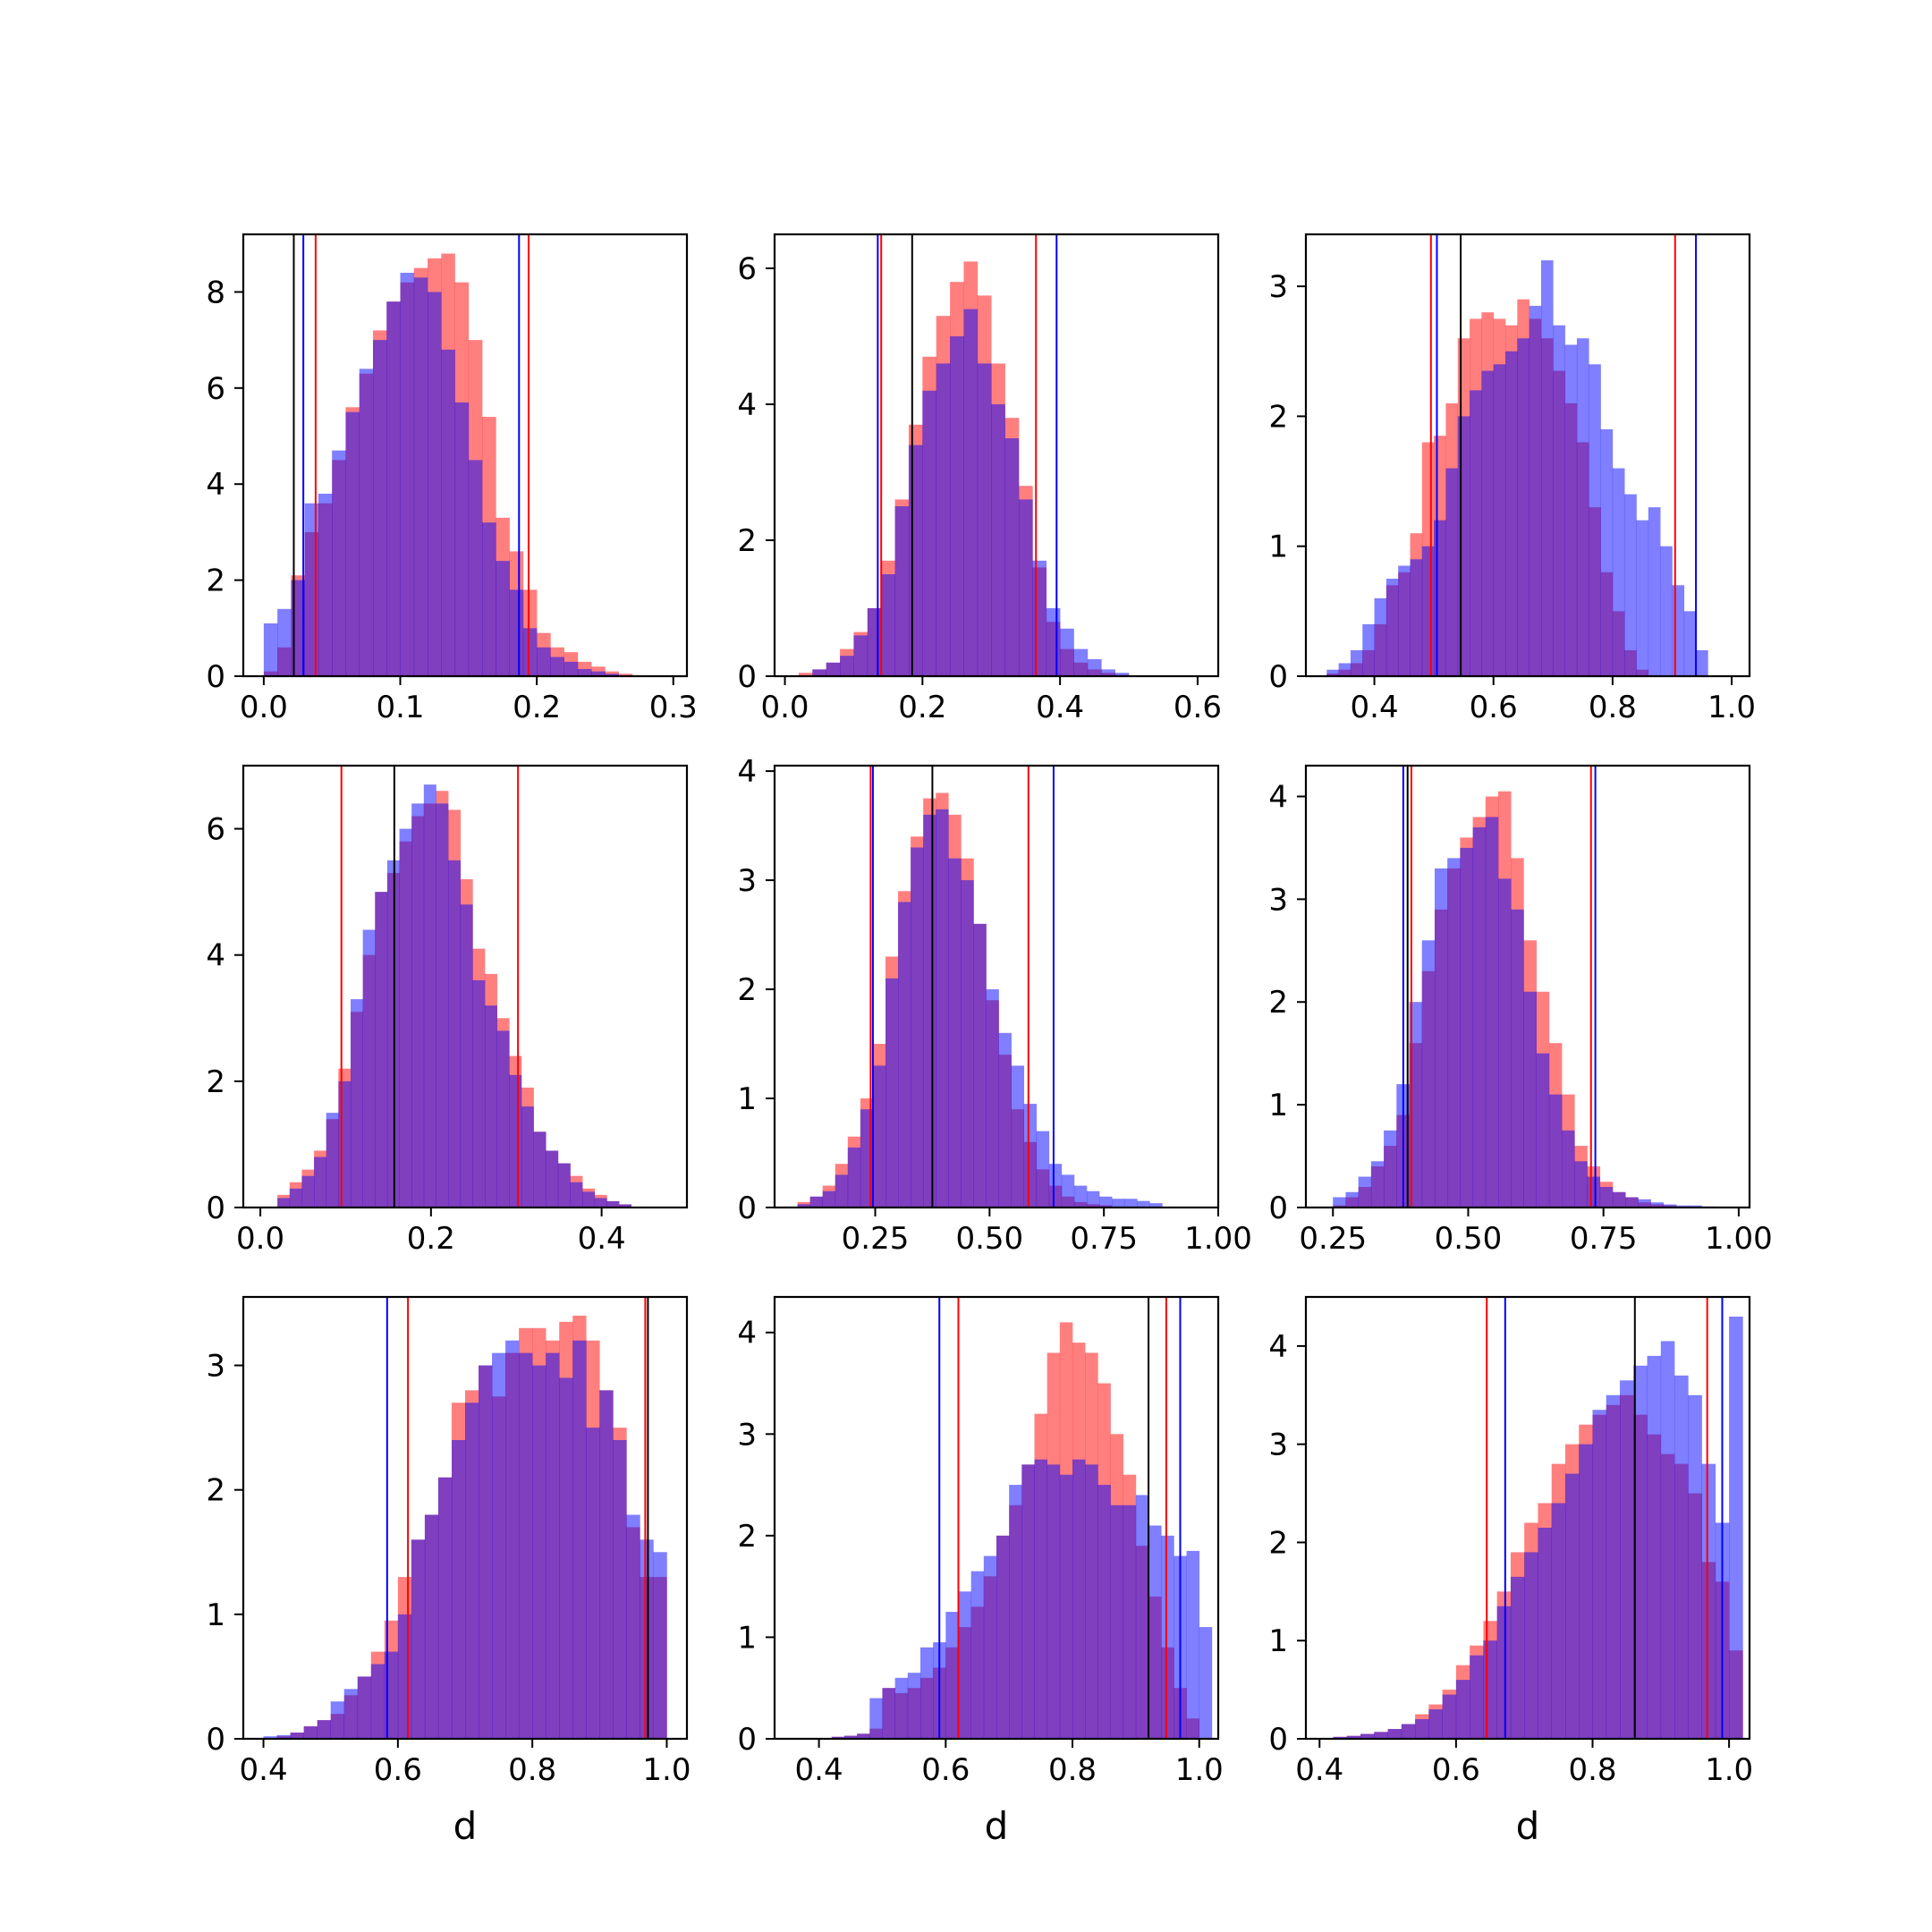  What do you see at coordinates (1731, 707) in the screenshot?
I see `x-tick-label: 1.0` at bounding box center [1731, 707].